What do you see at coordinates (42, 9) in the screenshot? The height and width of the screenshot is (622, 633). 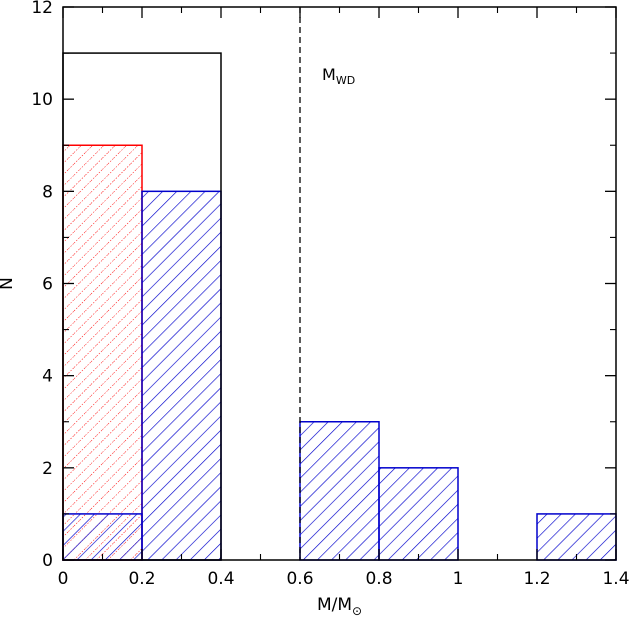 I see `y-tick-label: 12` at bounding box center [42, 9].